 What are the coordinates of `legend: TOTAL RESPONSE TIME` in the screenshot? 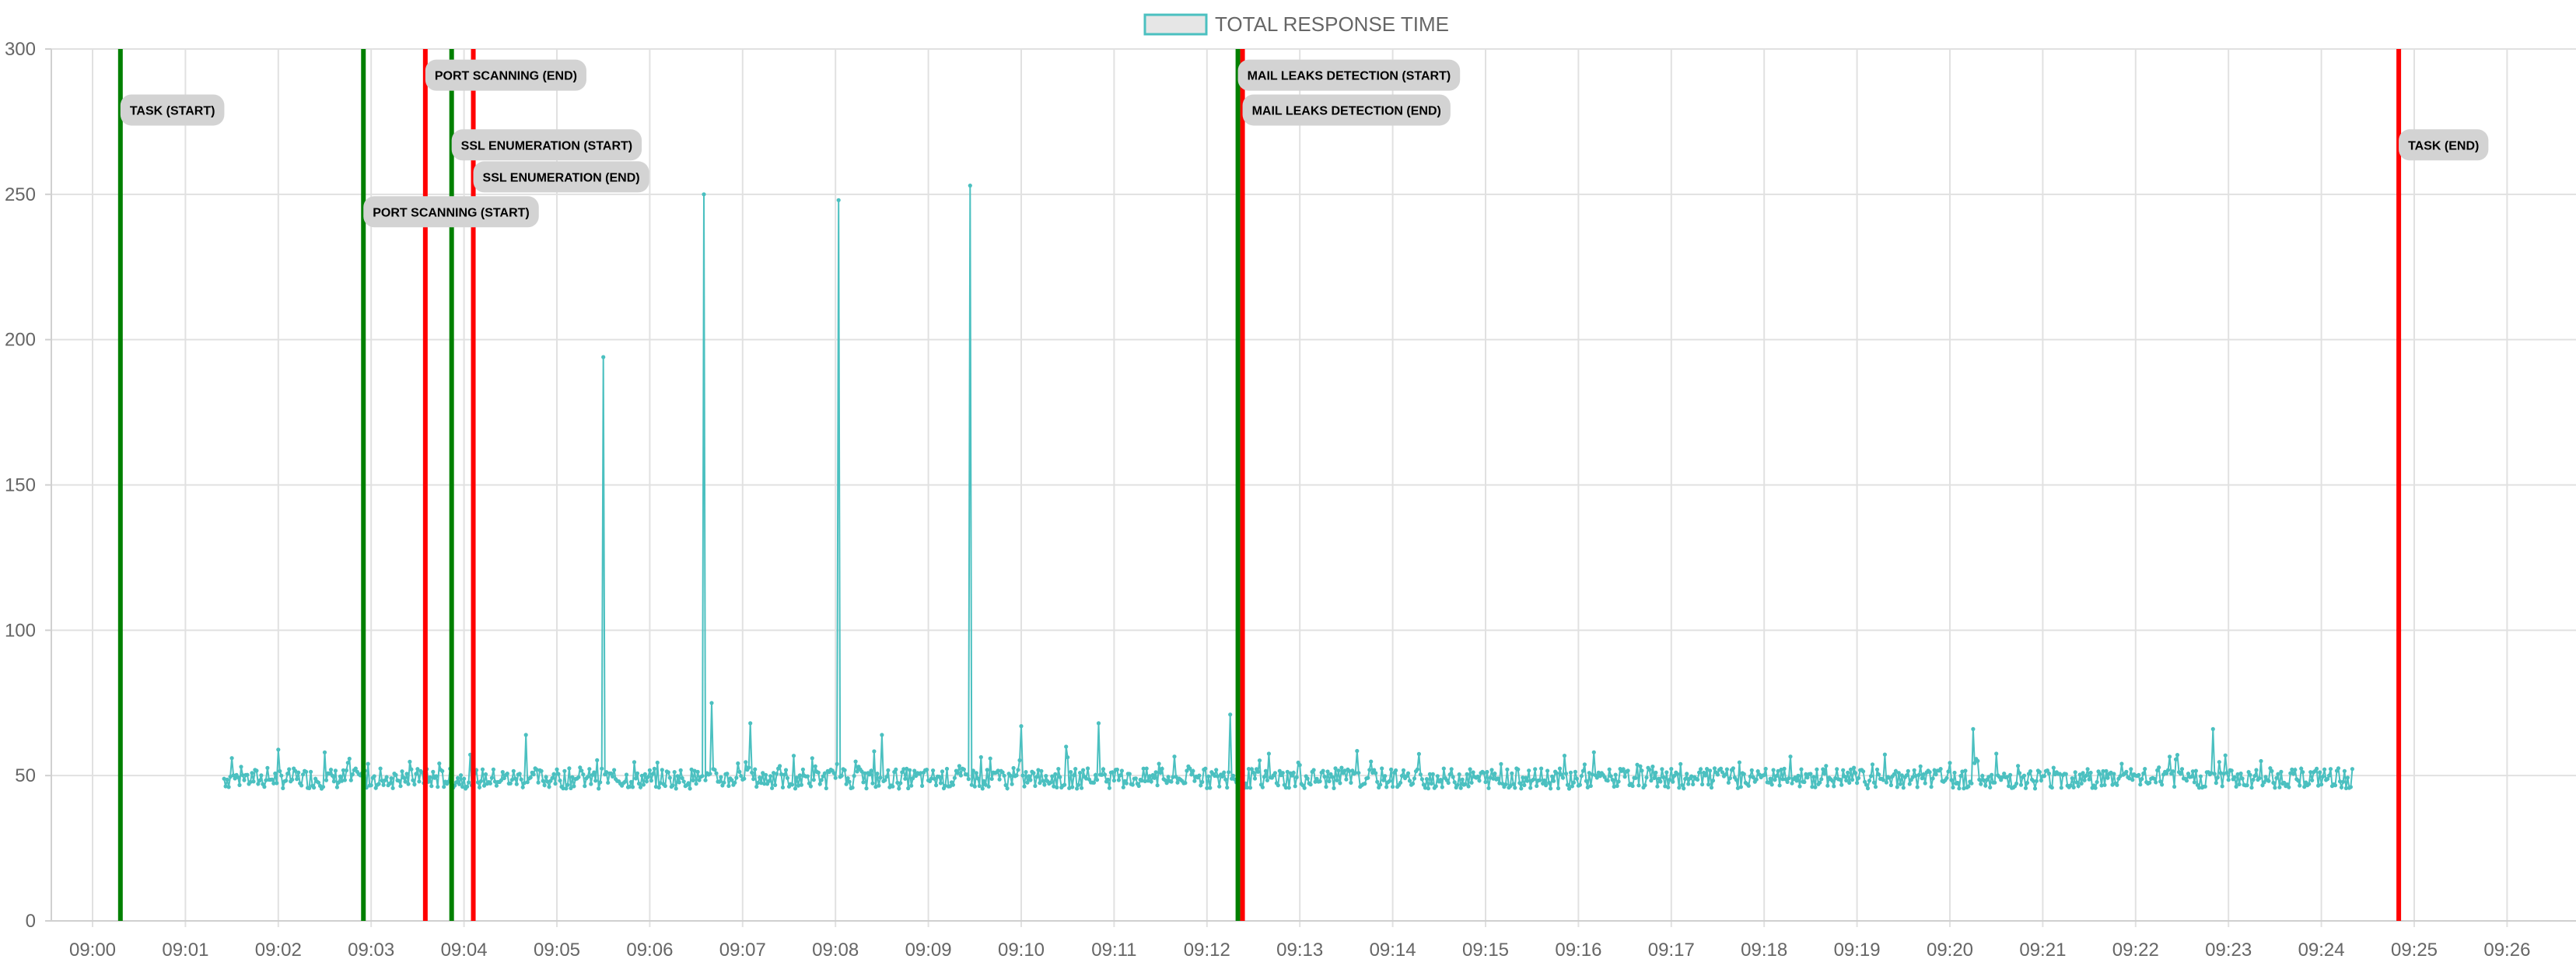 It's located at (1296, 24).